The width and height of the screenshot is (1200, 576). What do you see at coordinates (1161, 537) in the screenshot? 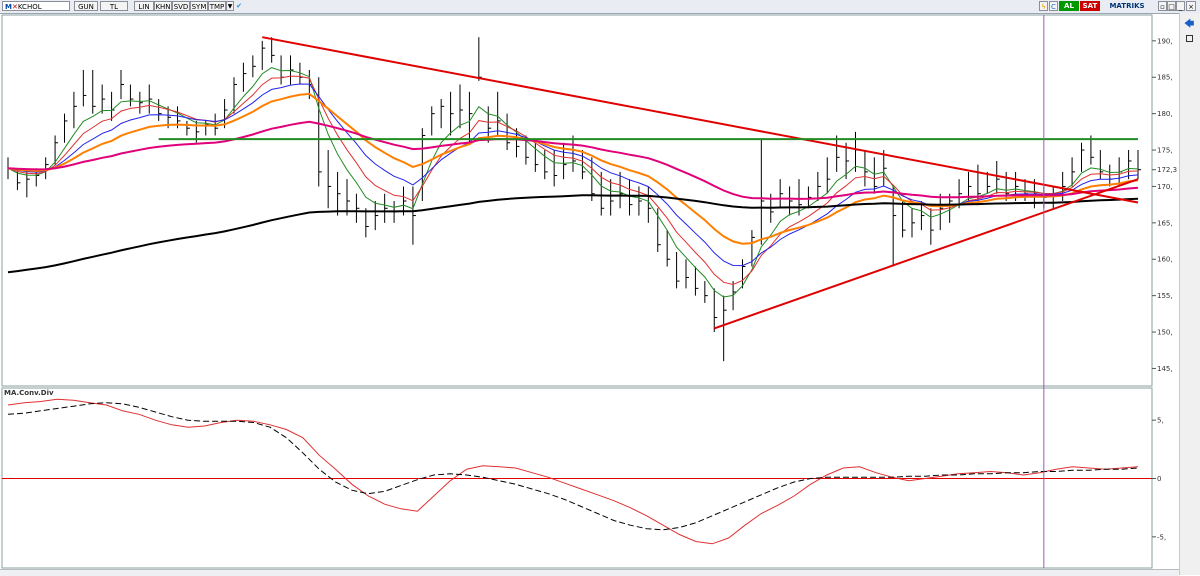
I see `macd-tick-label: -5,` at bounding box center [1161, 537].